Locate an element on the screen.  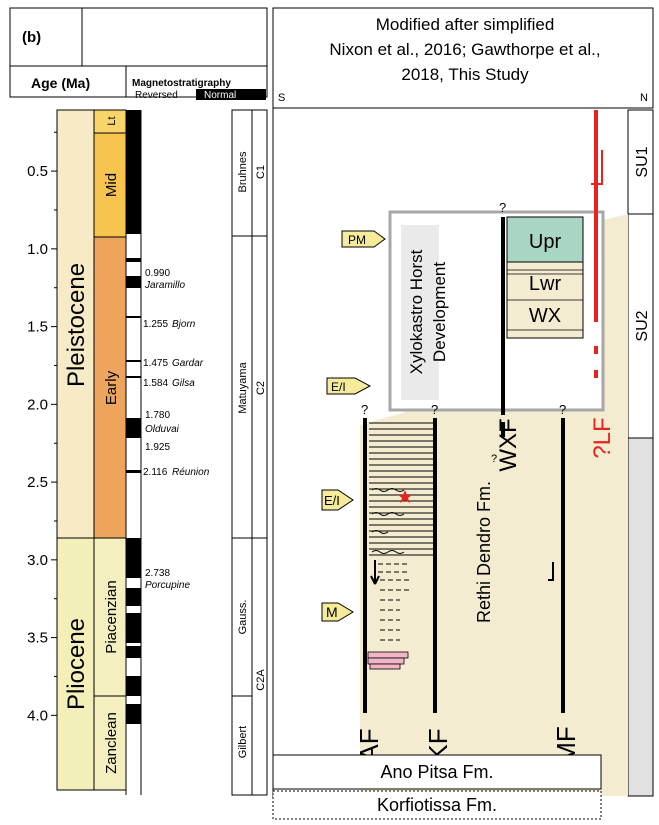
chron-event-name: Gardar is located at coordinates (188, 363).